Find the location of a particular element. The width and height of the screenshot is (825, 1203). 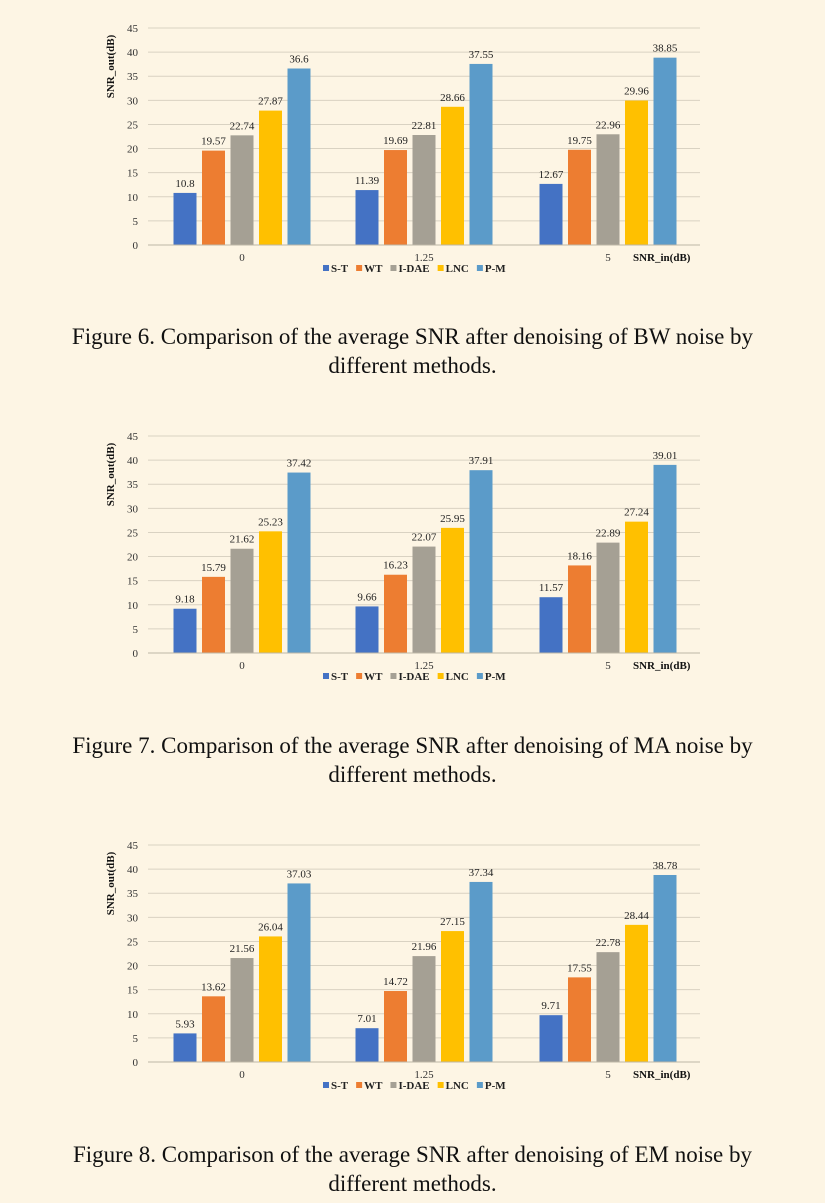

x-axis-label: SNR_in(dB) is located at coordinates (662, 666).